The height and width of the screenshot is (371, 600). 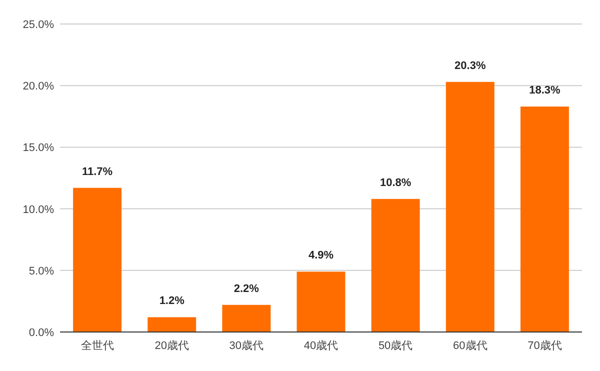 What do you see at coordinates (545, 345) in the screenshot?
I see `x-tick-label: 70歳代` at bounding box center [545, 345].